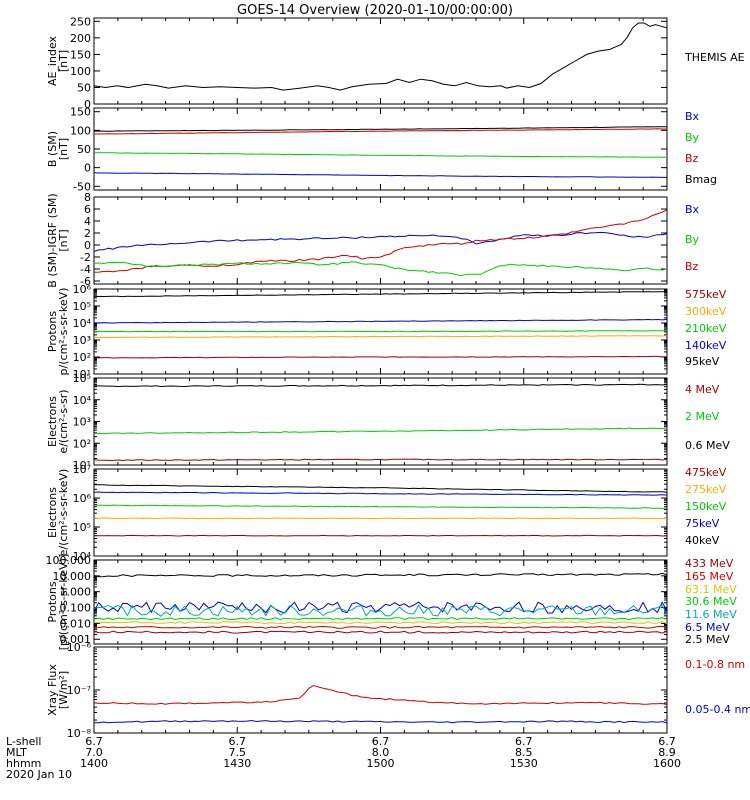 The width and height of the screenshot is (750, 800). Describe the element at coordinates (717, 709) in the screenshot. I see `legend-entry: 0.05-0.4 nm` at that location.